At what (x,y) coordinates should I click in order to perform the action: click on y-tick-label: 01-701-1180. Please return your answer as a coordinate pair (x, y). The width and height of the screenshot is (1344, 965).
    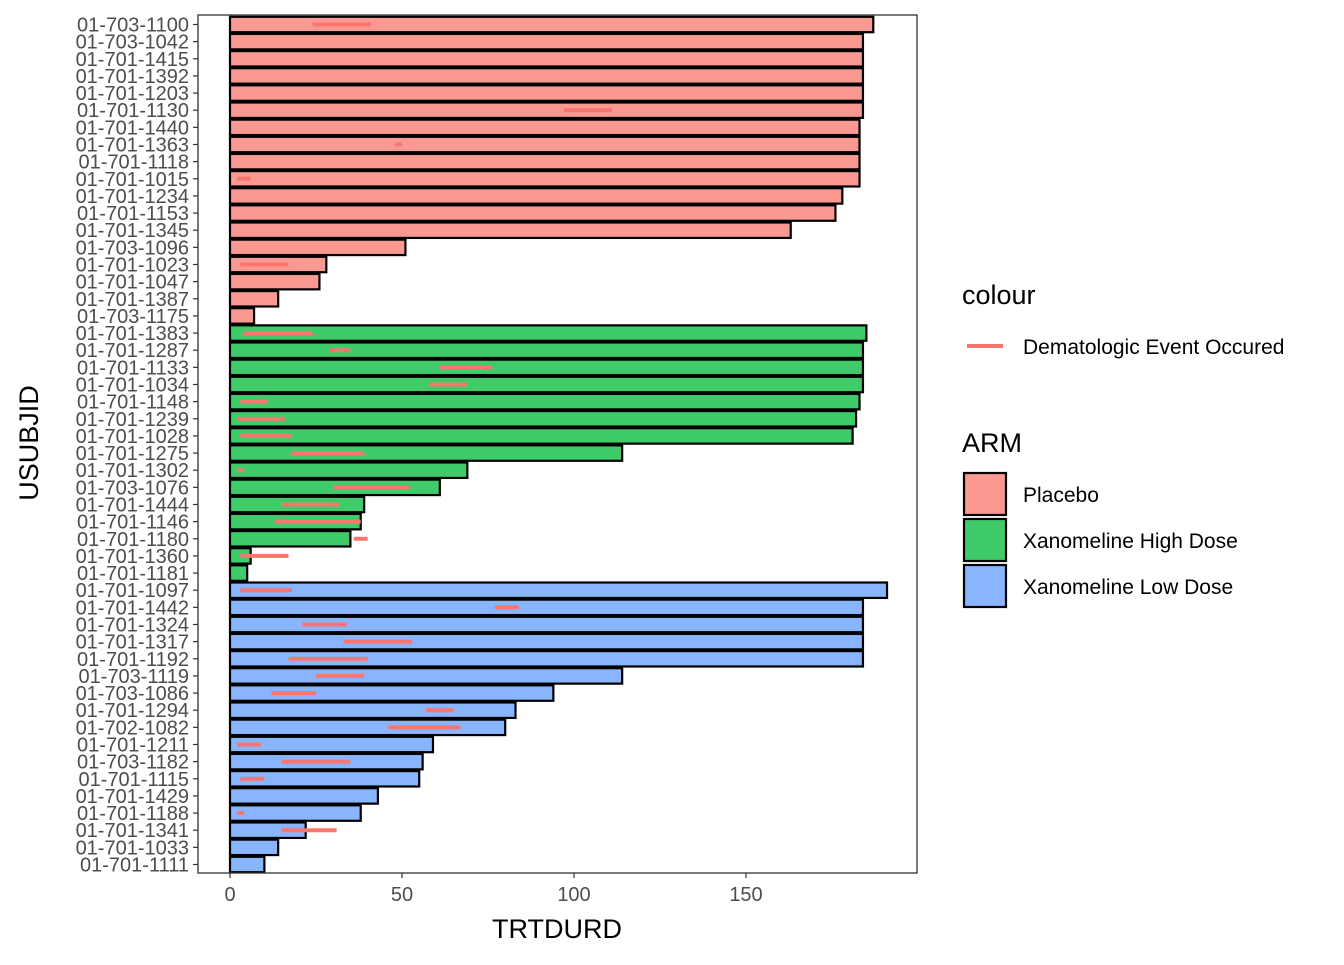
    Looking at the image, I should click on (133, 540).